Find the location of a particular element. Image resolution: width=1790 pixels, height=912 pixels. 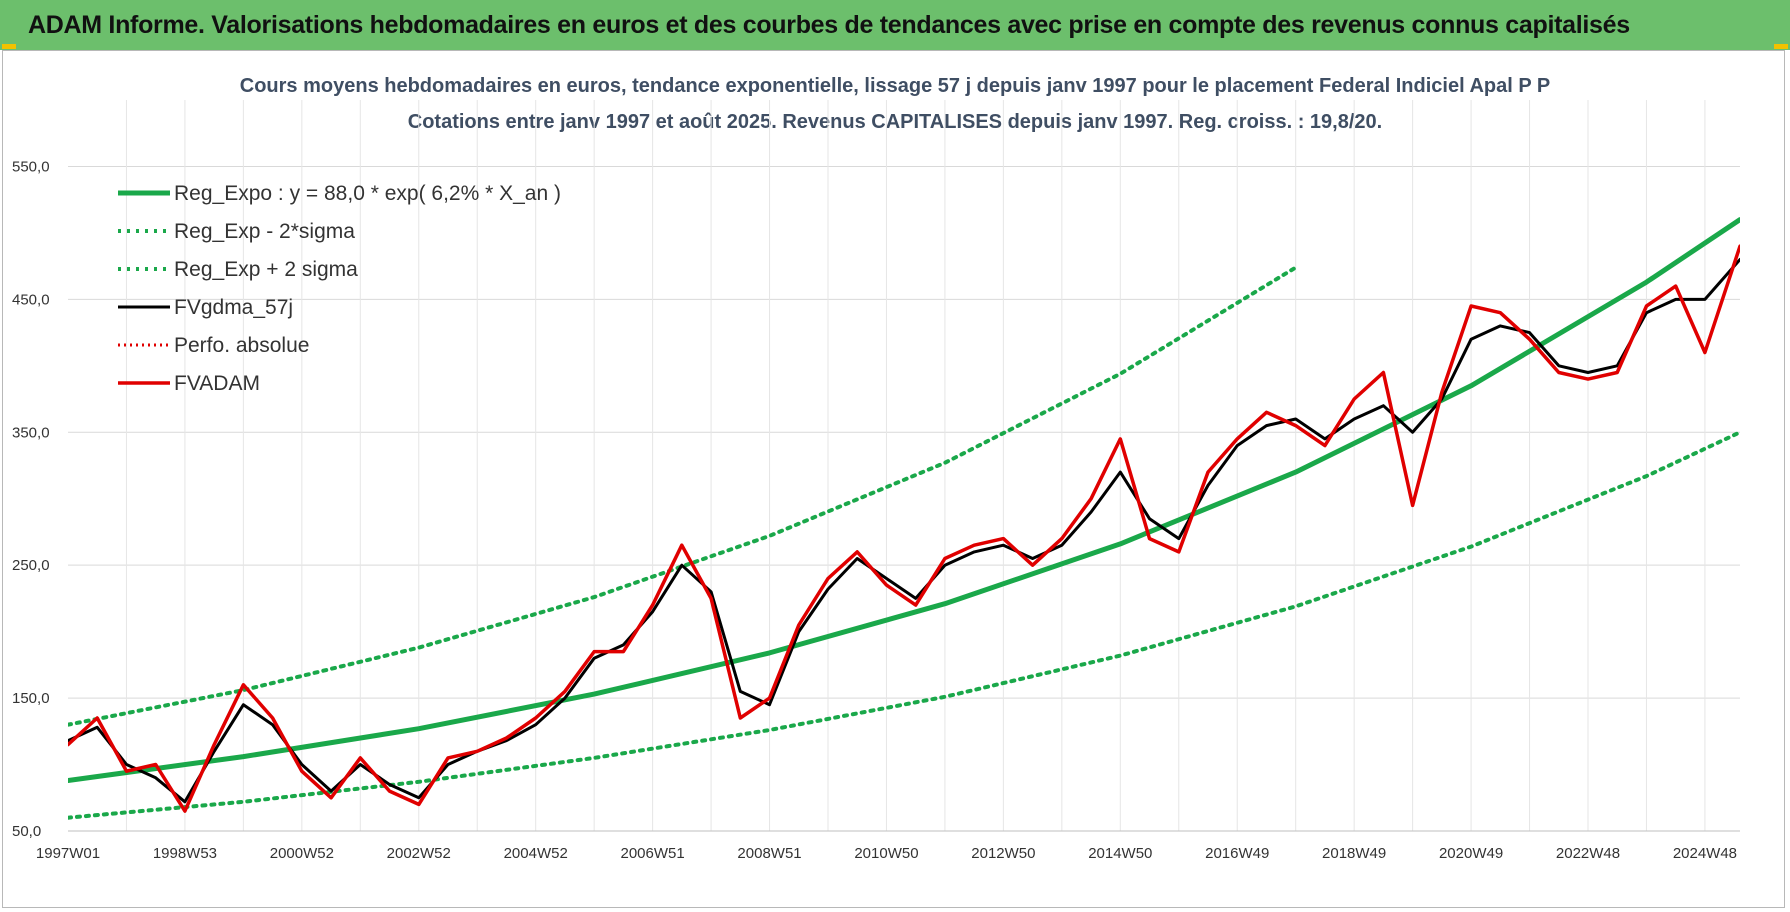

legend-label: Reg_Expo : y = 88,0 * exp( 6,2% * X_an ) is located at coordinates (367, 193).